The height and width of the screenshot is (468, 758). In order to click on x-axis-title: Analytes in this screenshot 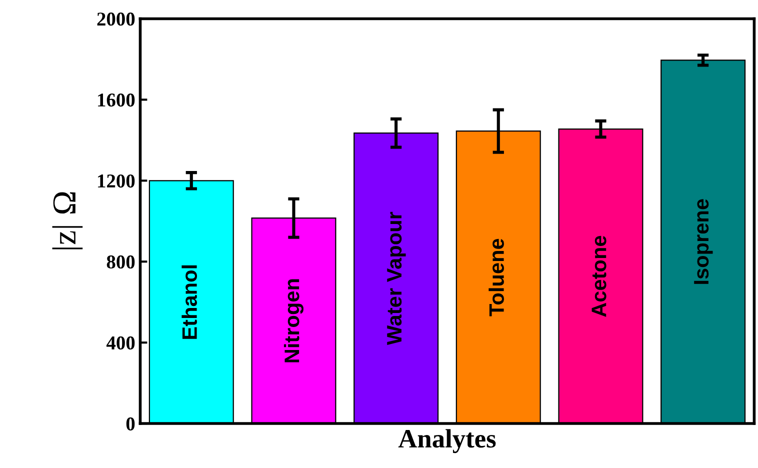, I will do `click(447, 441)`.